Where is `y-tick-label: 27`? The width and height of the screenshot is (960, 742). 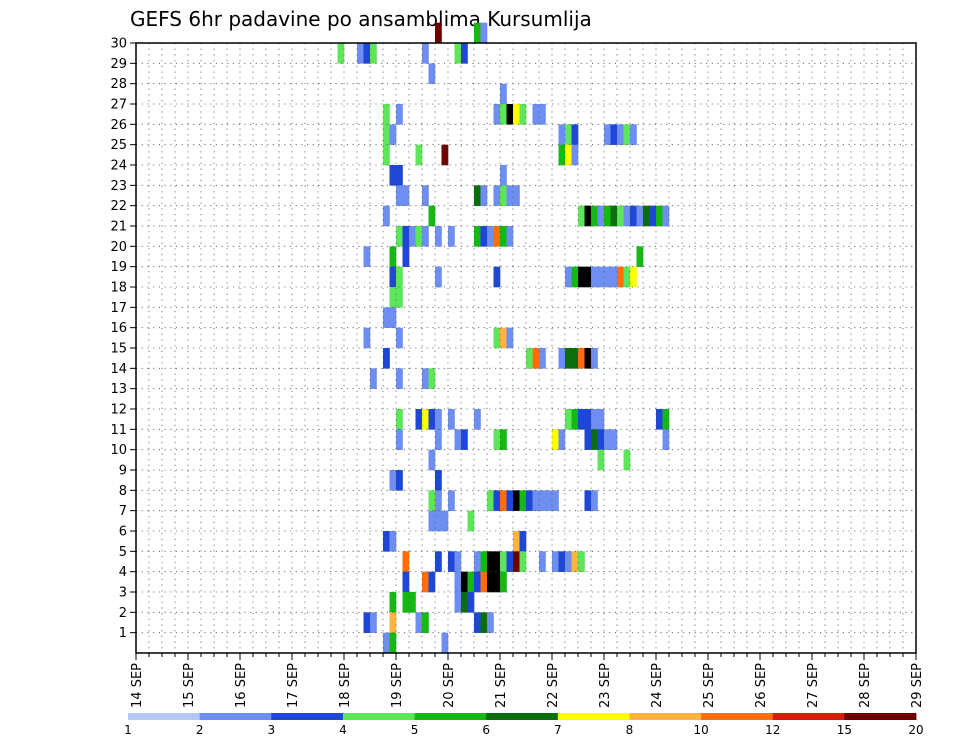
y-tick-label: 27 is located at coordinates (118, 105).